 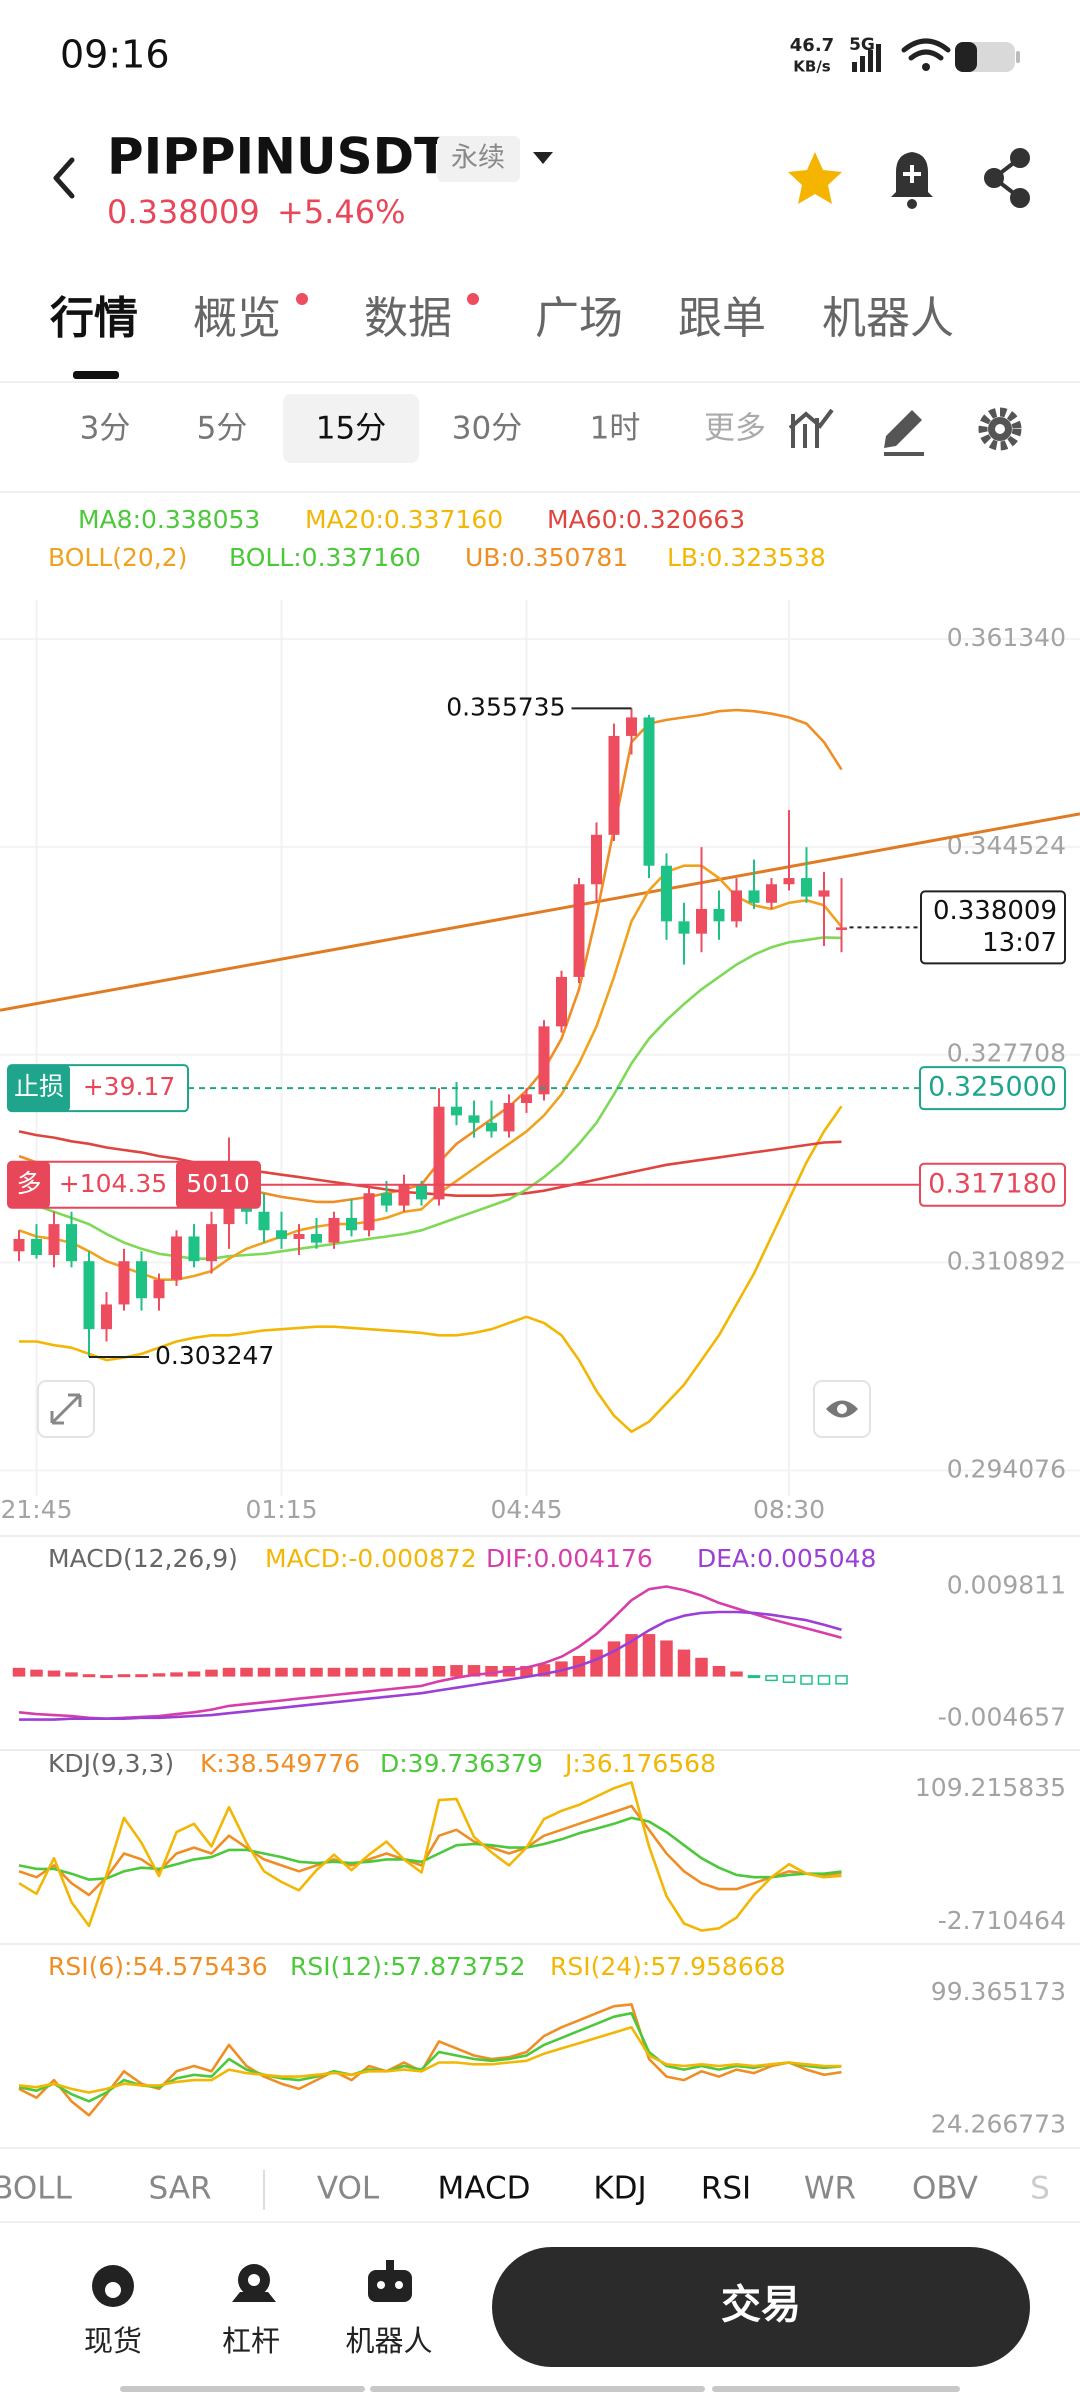 What do you see at coordinates (218, 1183) in the screenshot?
I see `position-size: 5010` at bounding box center [218, 1183].